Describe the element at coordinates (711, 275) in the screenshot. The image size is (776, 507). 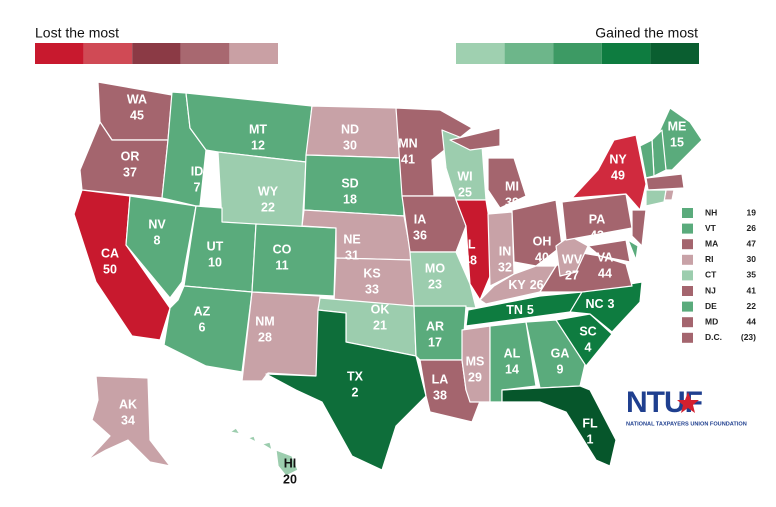
I see `table-abbr: CT` at that location.